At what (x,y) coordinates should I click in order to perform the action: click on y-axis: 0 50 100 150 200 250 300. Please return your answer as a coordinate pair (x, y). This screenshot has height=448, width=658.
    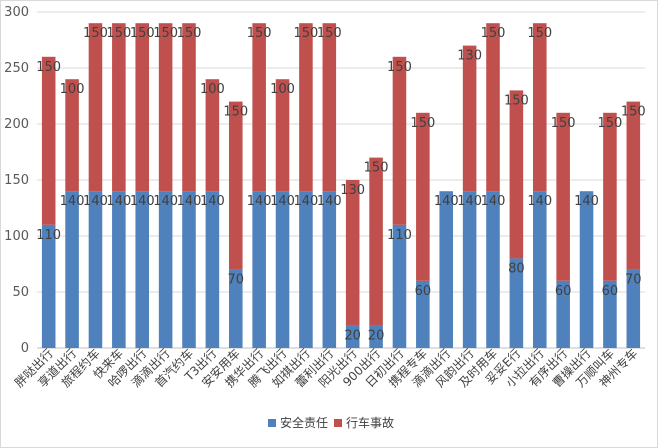
    Looking at the image, I should click on (16, 180).